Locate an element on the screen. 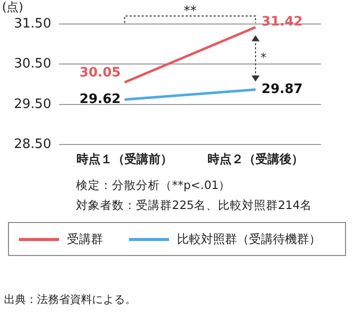 The height and width of the screenshot is (320, 361). y-tick-label: 29.50 is located at coordinates (33, 104).